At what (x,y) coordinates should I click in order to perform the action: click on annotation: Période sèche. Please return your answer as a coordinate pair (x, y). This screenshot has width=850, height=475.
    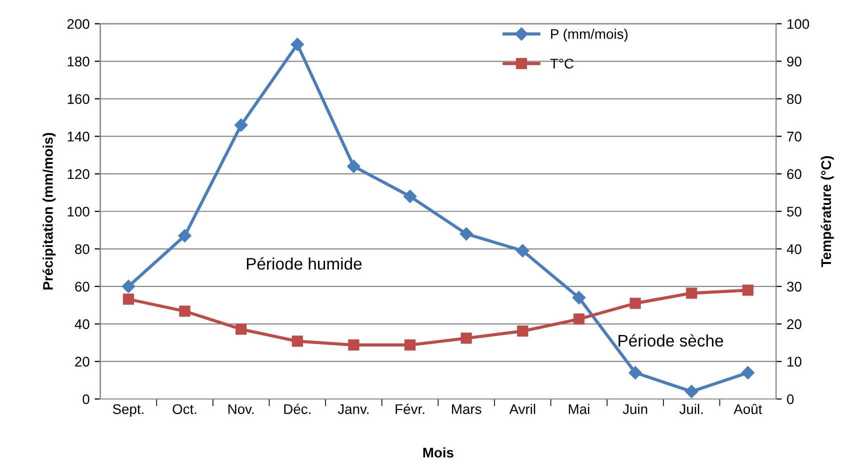
    Looking at the image, I should click on (671, 340).